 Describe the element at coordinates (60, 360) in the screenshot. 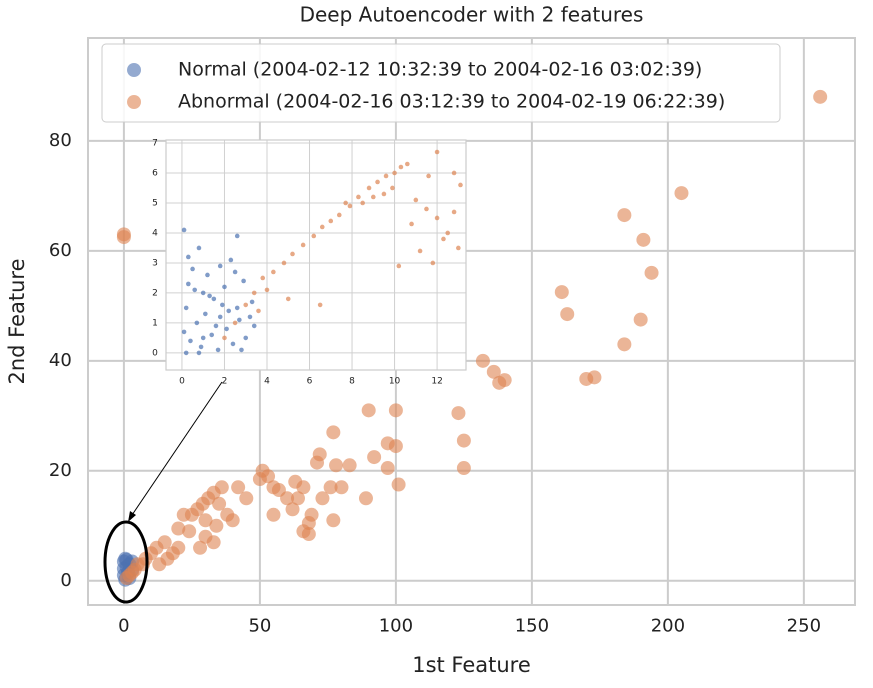

I see `y-tick-label: 40` at that location.